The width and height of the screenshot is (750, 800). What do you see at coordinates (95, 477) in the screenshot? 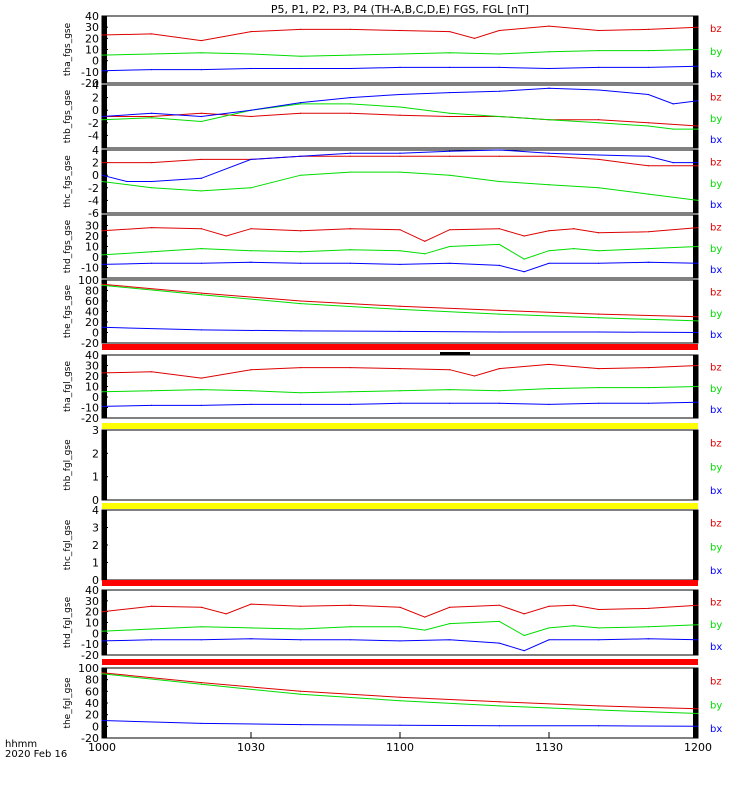
I see `y-tick-label: 1` at bounding box center [95, 477].